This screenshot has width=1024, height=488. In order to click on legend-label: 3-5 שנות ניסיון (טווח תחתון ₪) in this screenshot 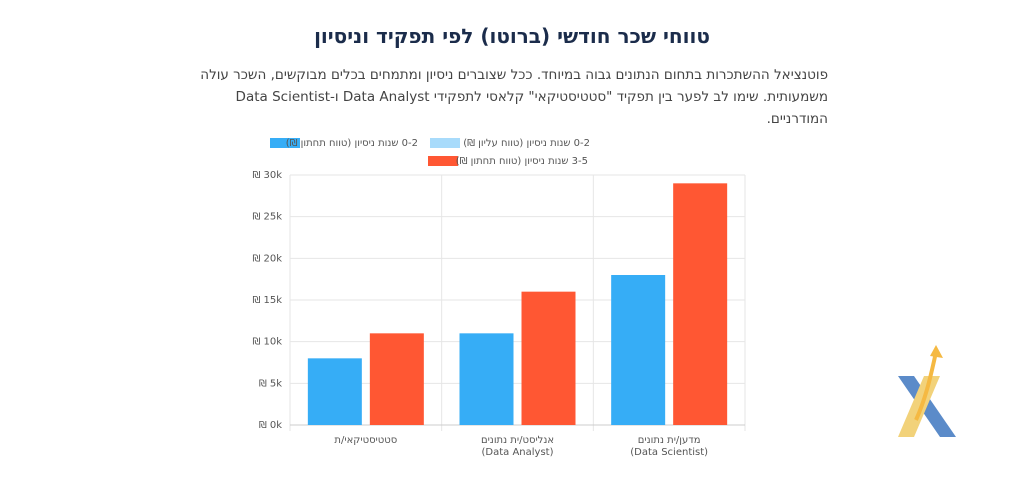, I will do `click(522, 161)`.